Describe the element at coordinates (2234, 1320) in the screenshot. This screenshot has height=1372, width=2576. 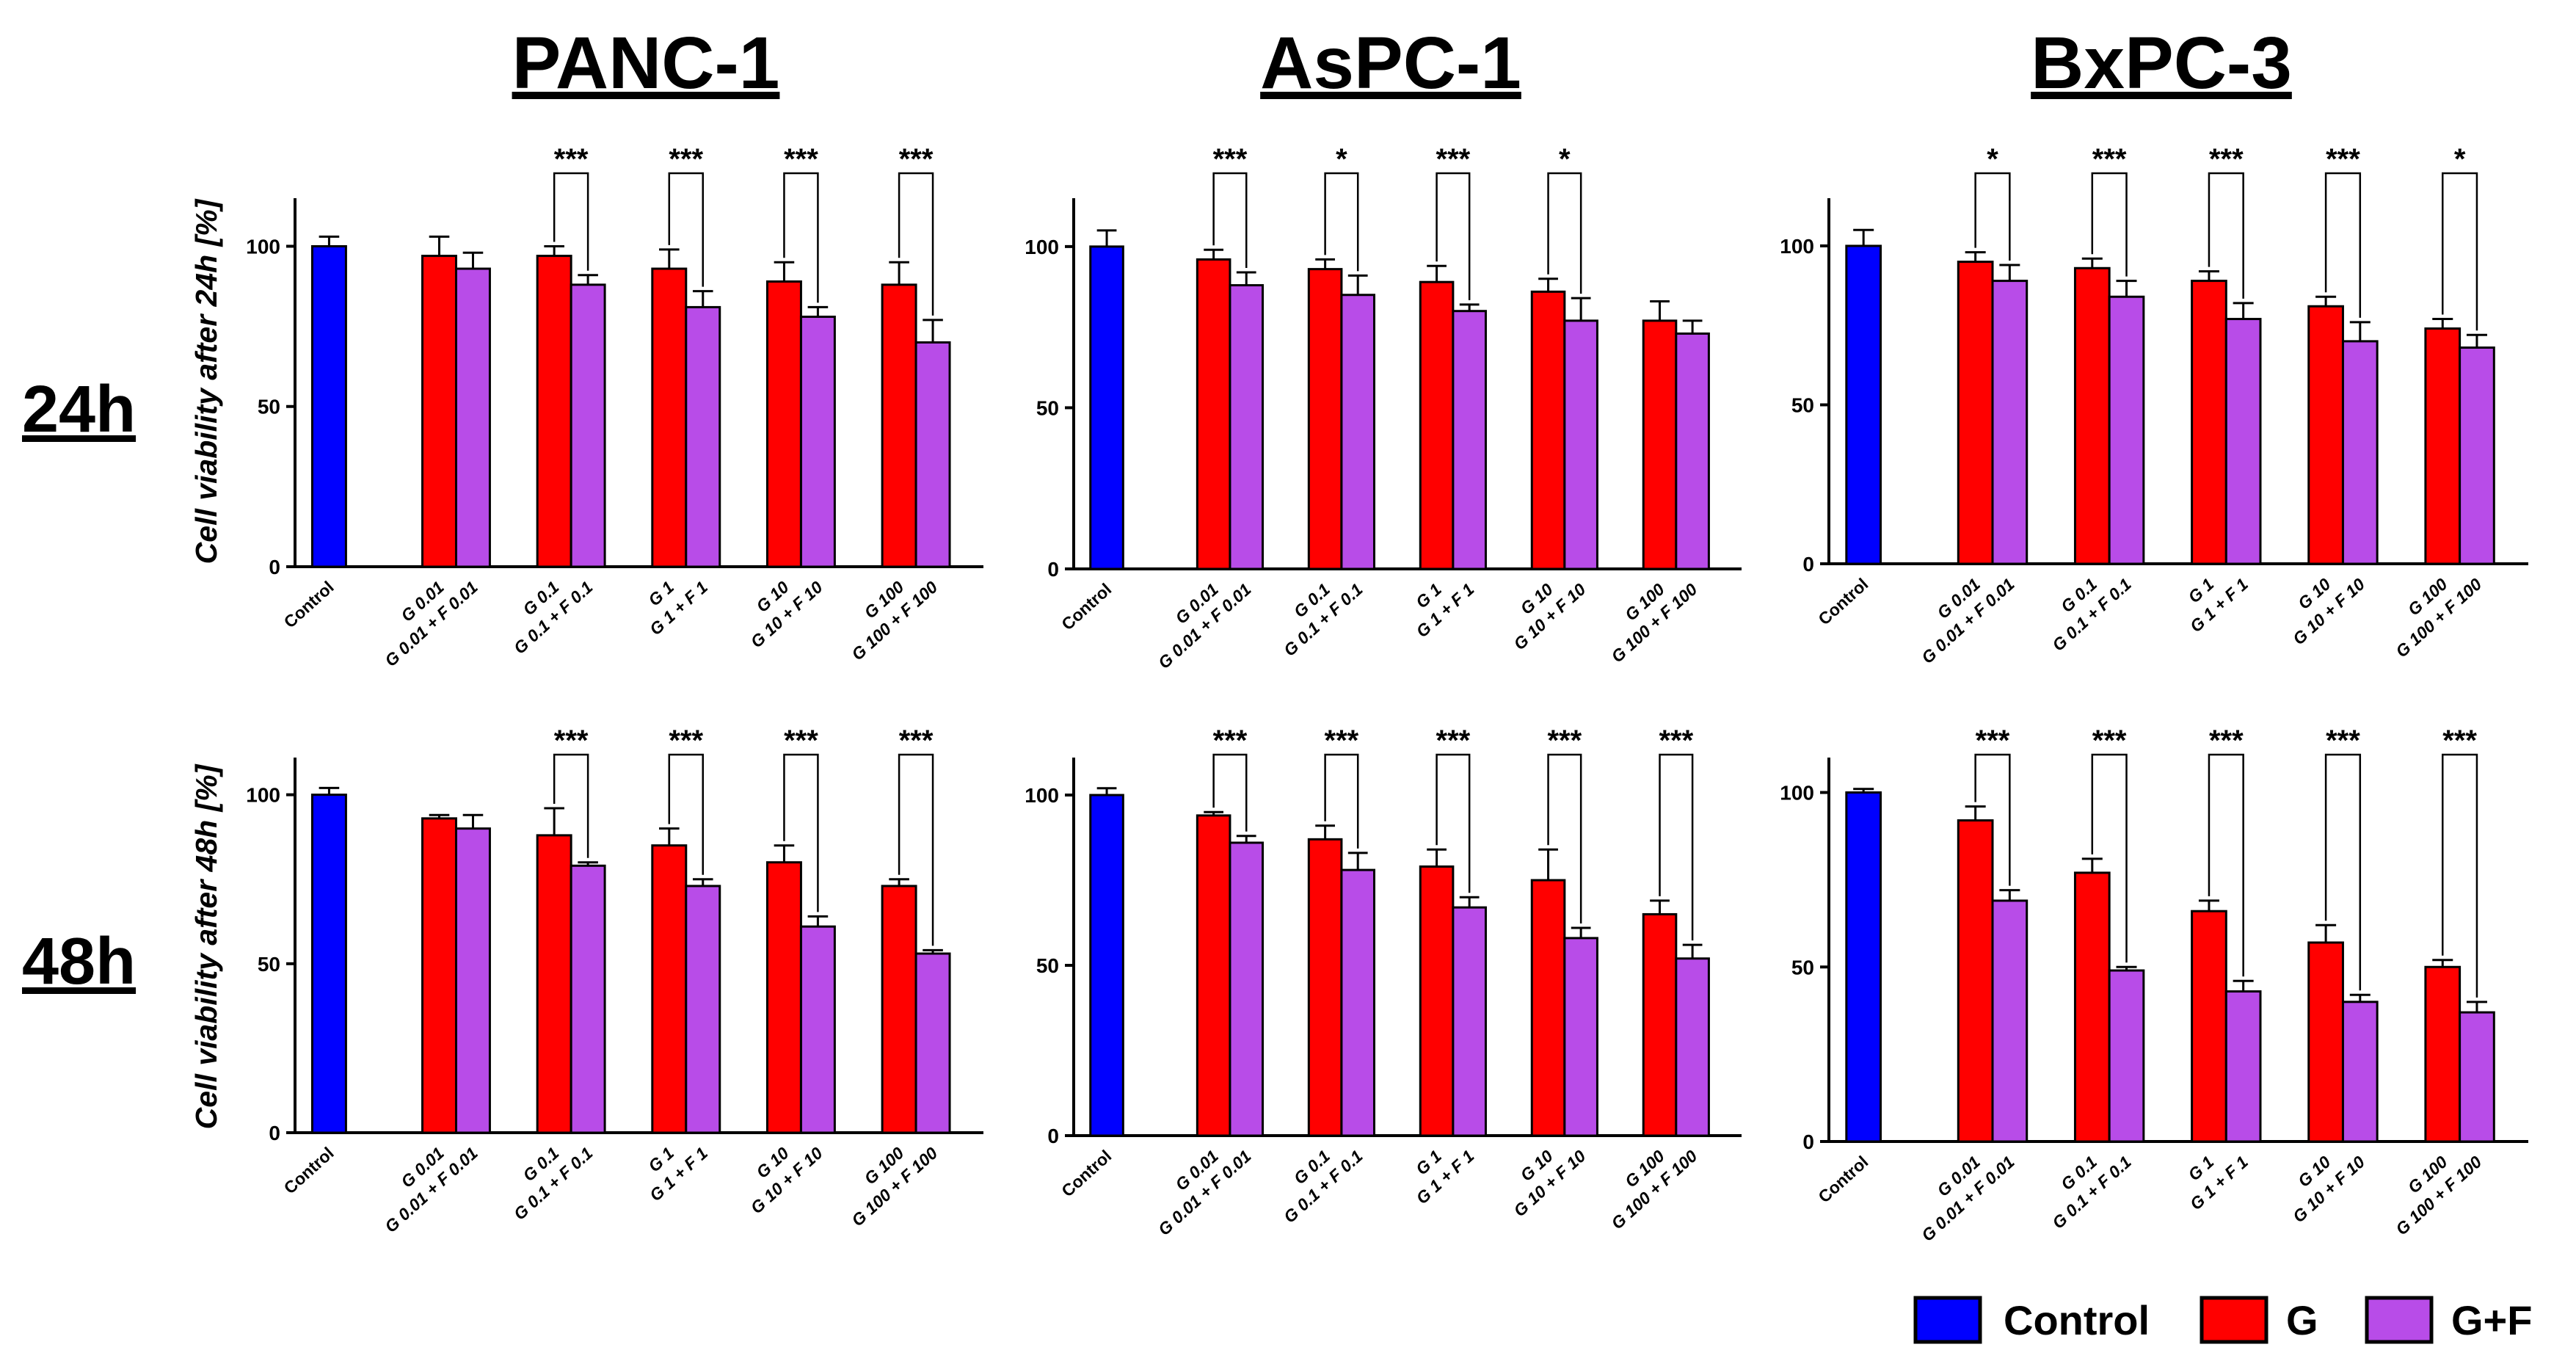
I see `legend-swatch-g` at that location.